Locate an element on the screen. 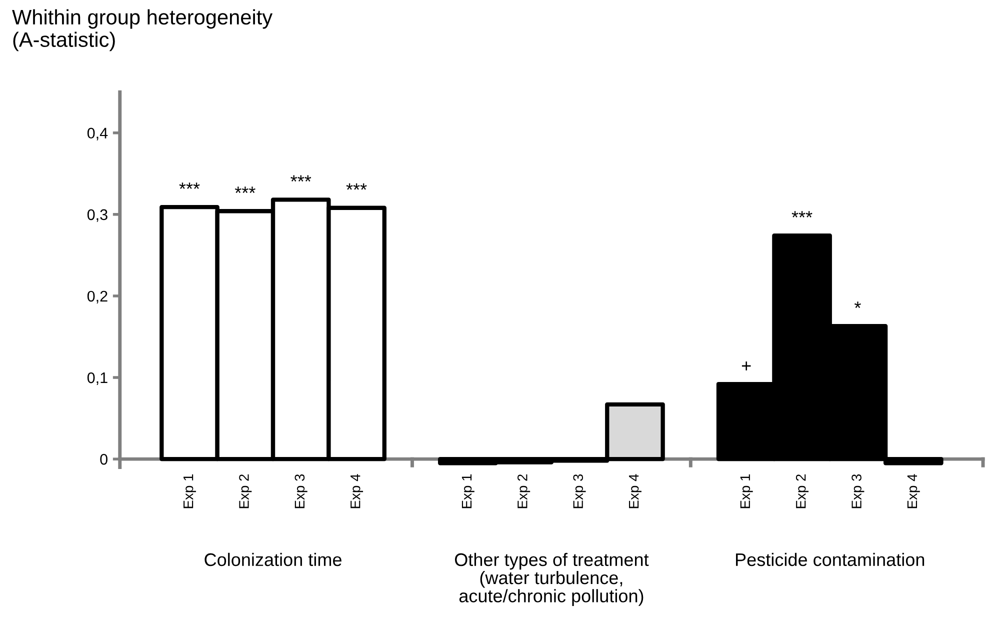  text: Pesticide contamination is located at coordinates (830, 559).